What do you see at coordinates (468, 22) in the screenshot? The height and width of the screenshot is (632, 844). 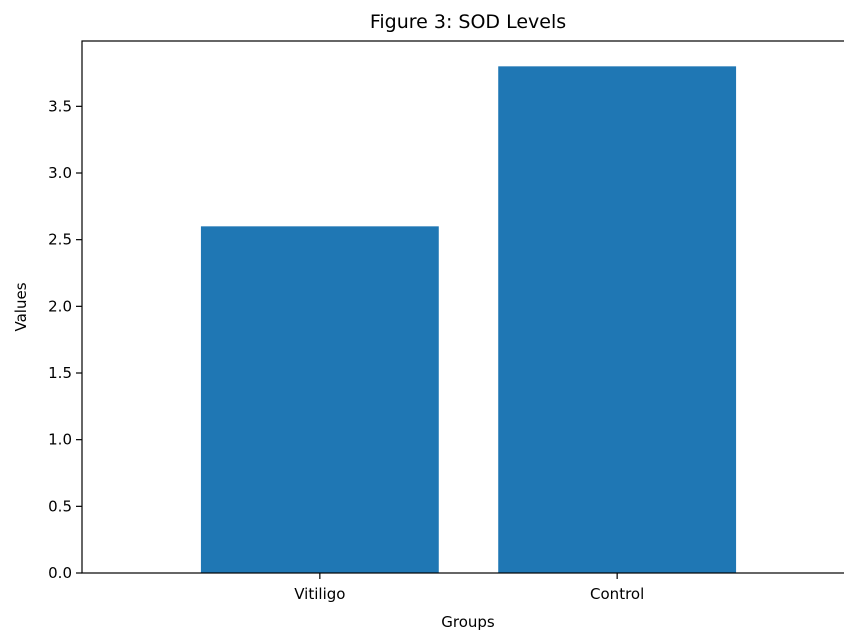 I see `chart-title: Figure 3: SOD Levels` at bounding box center [468, 22].